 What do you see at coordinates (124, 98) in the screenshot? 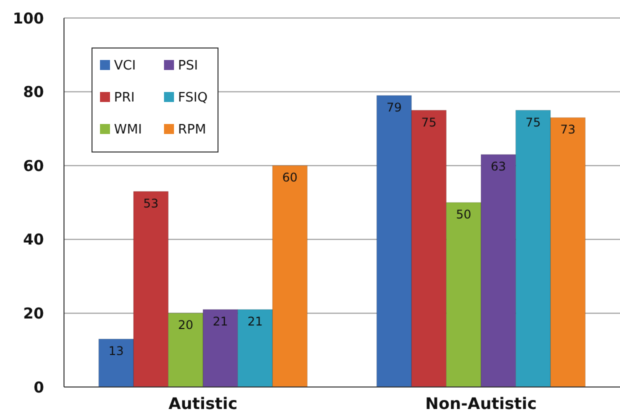
I see `legend-label: PRI` at bounding box center [124, 98].